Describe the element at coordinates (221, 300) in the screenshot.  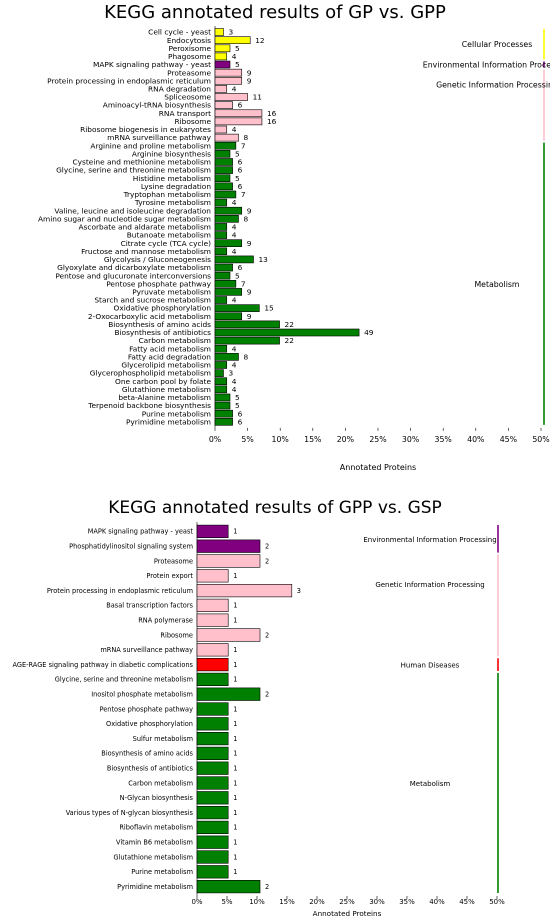
I see `bar-starch-and-sucrose-metabolism` at that location.